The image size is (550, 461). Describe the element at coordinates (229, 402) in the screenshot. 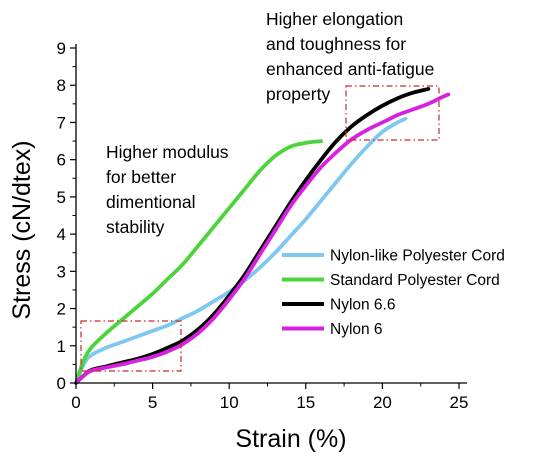

I see `x-tick-label: 10` at that location.